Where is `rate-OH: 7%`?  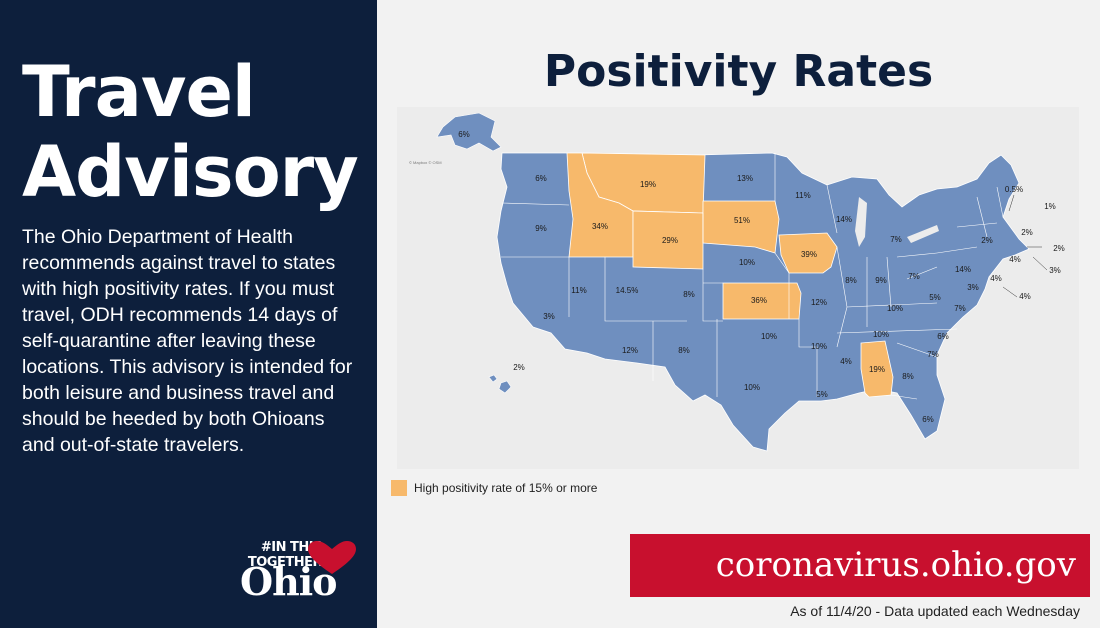 rate-OH: 7% is located at coordinates (914, 276).